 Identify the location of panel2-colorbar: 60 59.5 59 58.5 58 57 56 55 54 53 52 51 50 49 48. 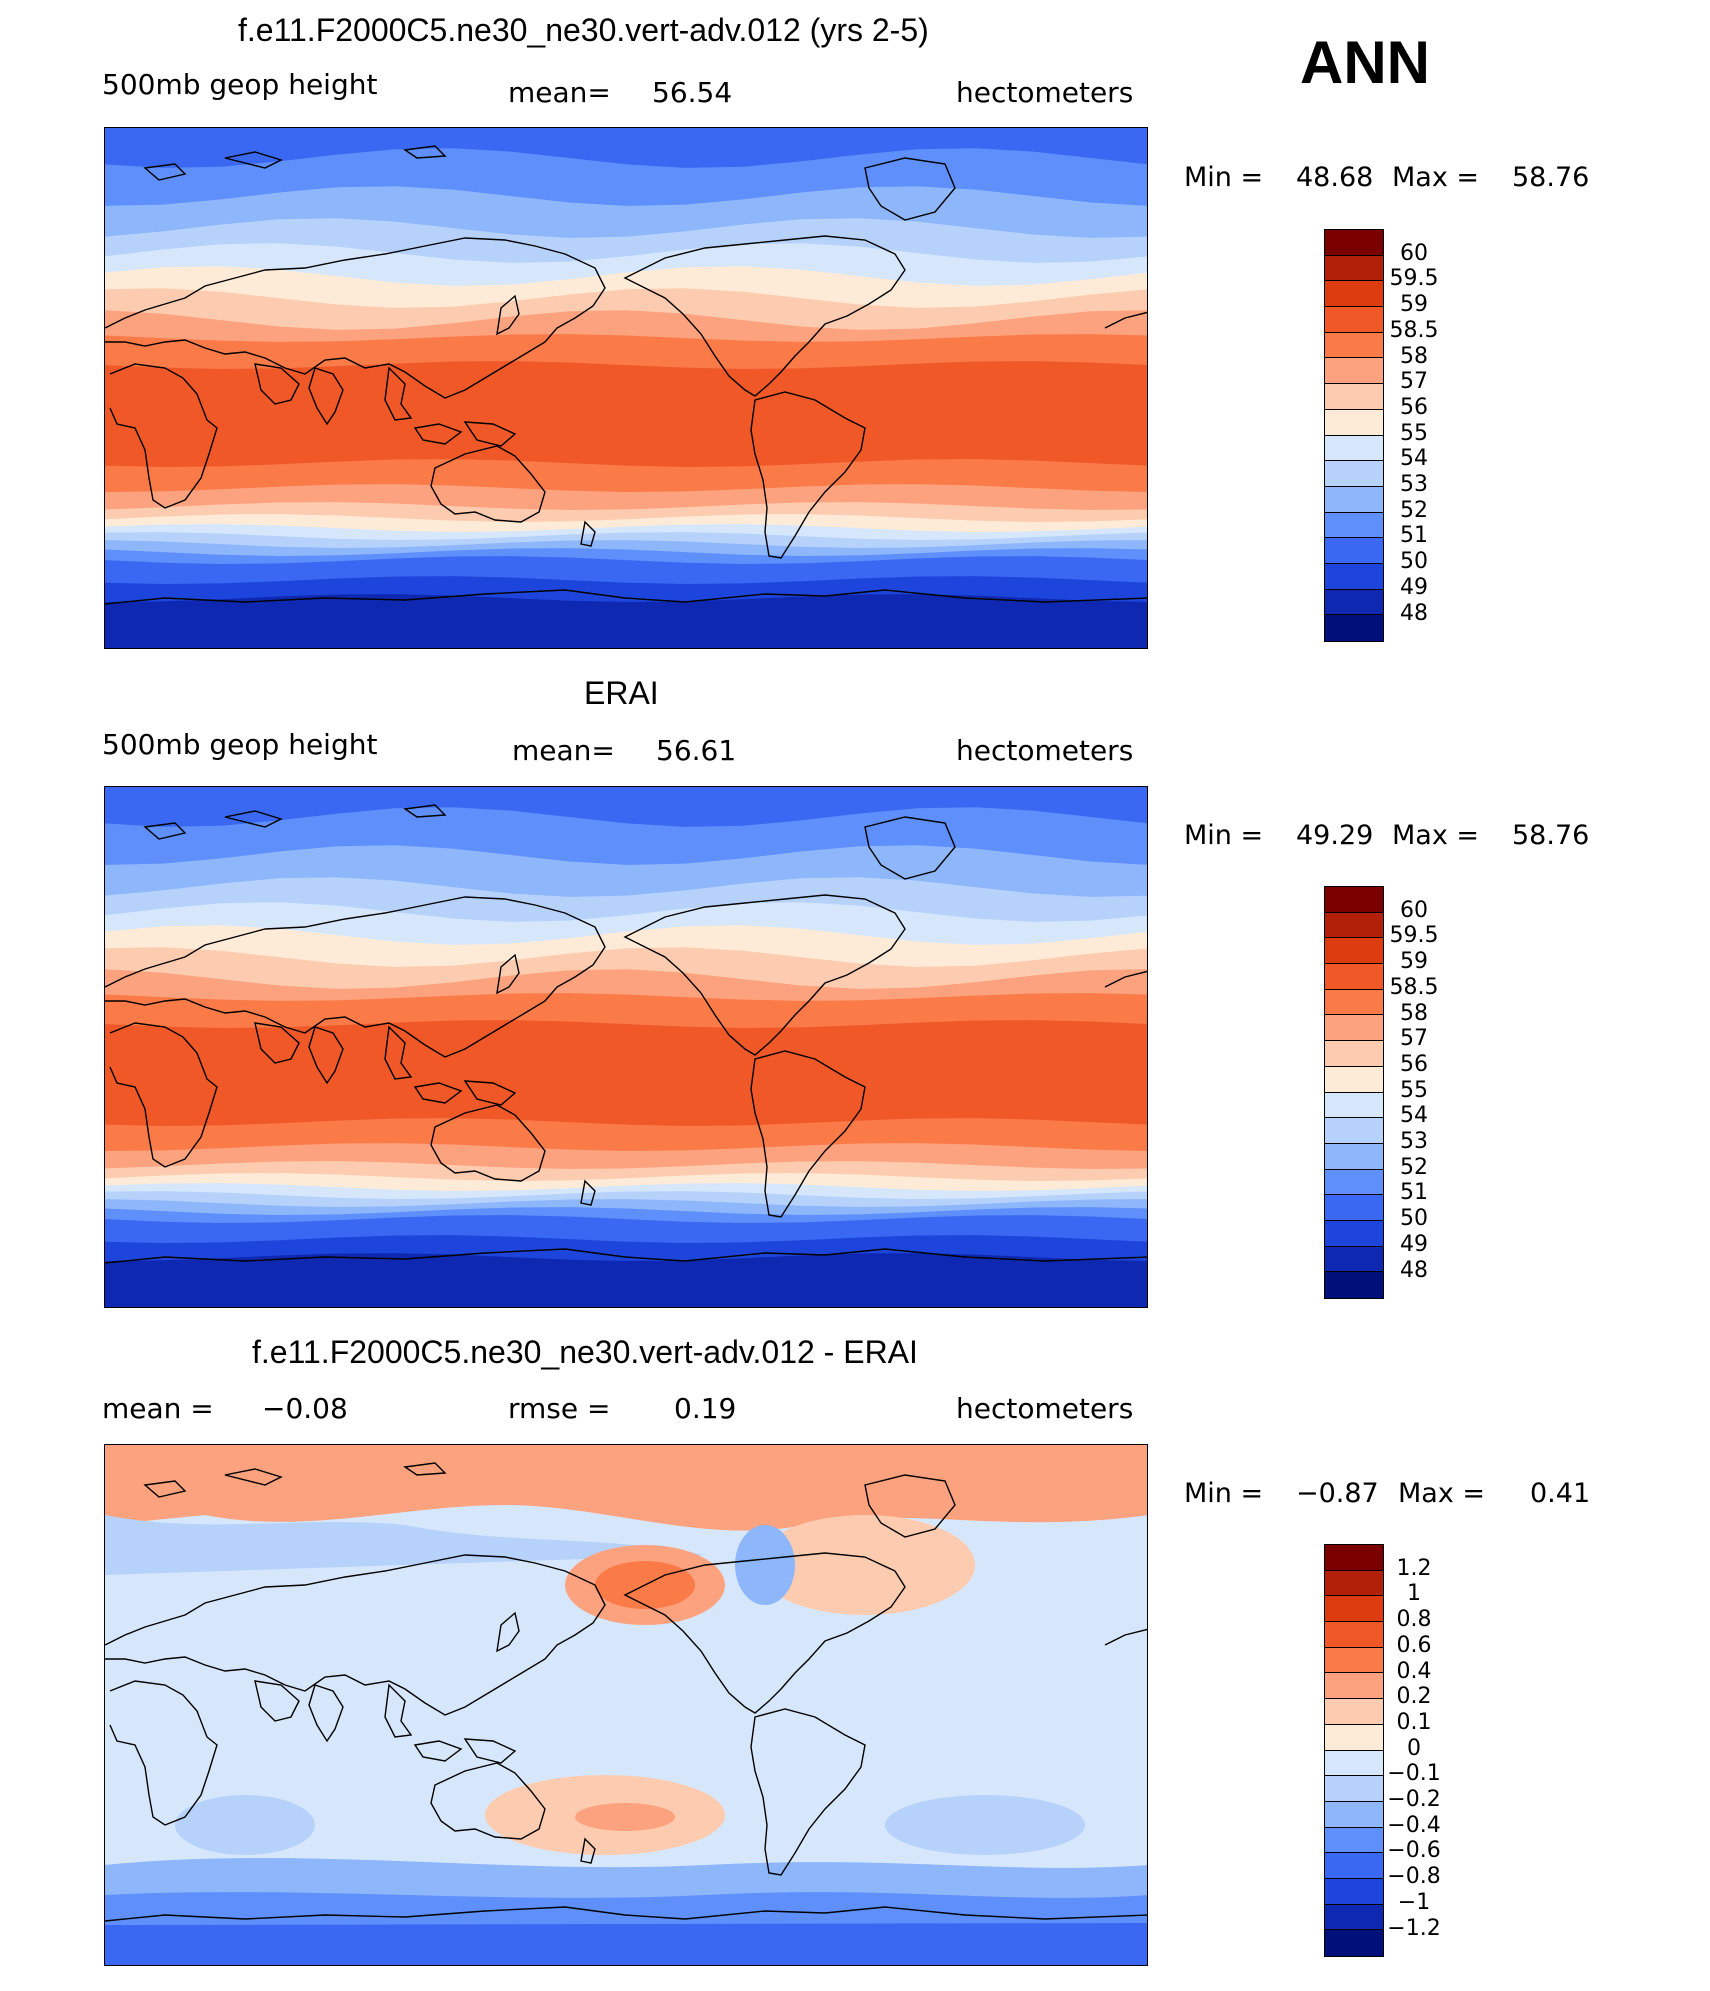
(1381, 1092).